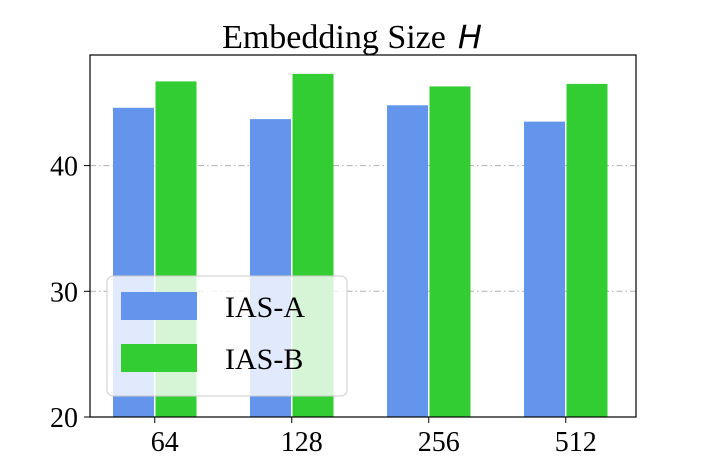 The image size is (702, 468). What do you see at coordinates (64, 418) in the screenshot?
I see `y-tick-label: 20` at bounding box center [64, 418].